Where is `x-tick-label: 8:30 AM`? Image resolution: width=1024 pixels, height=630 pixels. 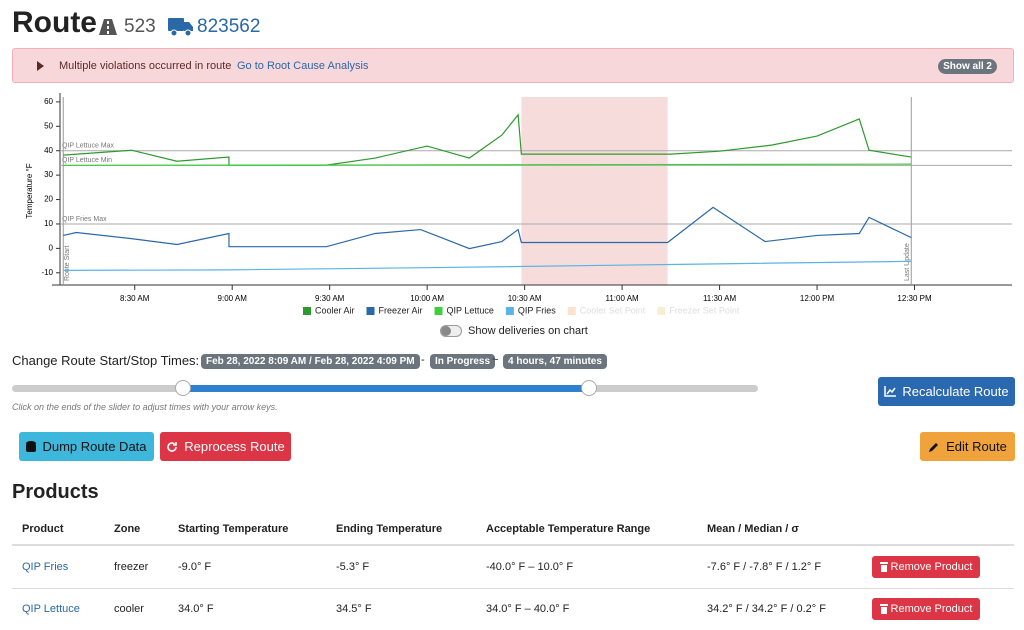 x-tick-label: 8:30 AM is located at coordinates (135, 298).